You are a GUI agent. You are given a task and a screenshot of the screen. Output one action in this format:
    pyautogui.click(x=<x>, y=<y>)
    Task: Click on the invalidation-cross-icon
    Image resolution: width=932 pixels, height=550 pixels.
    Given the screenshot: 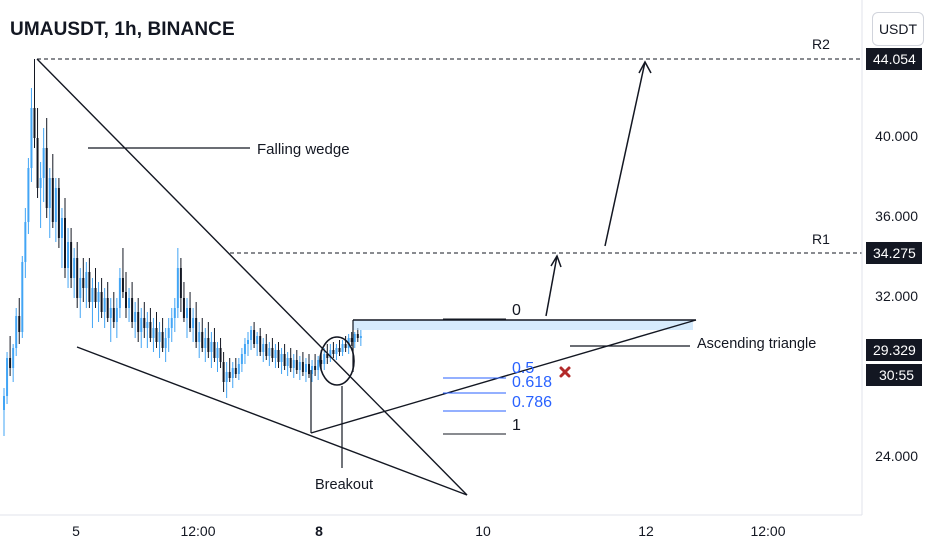 What is the action you would take?
    pyautogui.click(x=565, y=372)
    